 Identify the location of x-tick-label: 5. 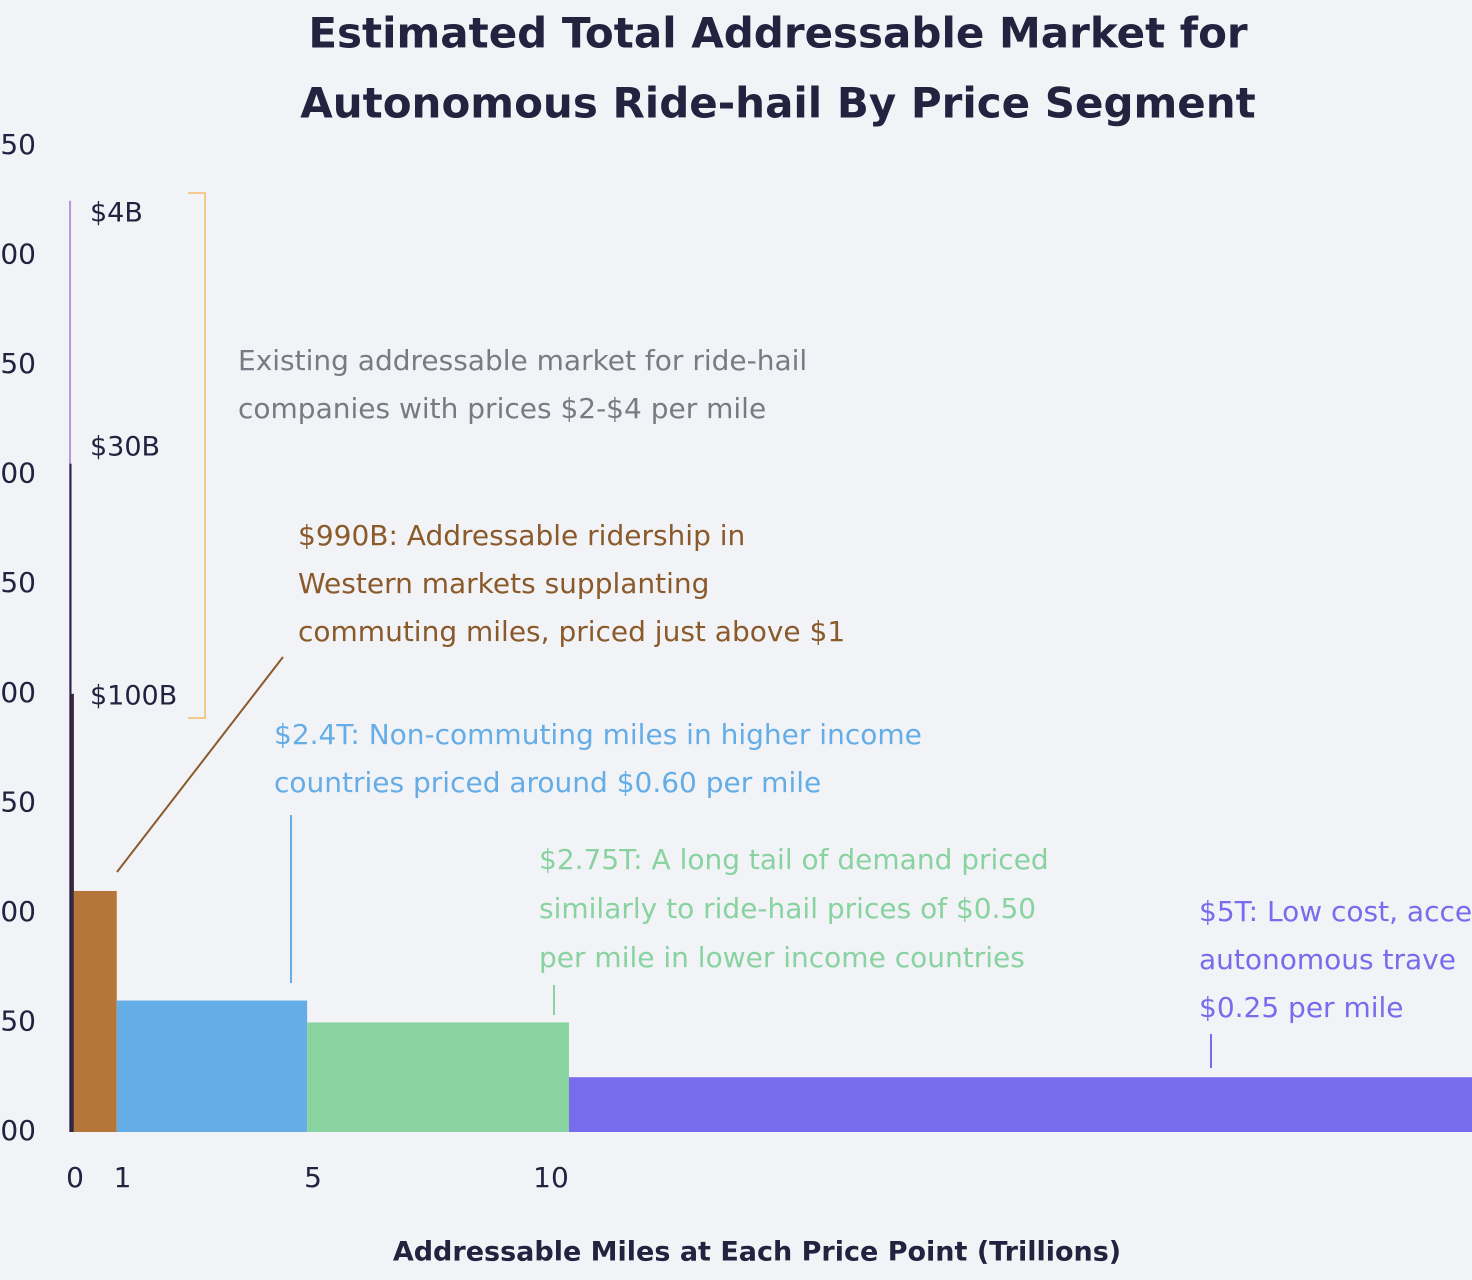
(313, 1177).